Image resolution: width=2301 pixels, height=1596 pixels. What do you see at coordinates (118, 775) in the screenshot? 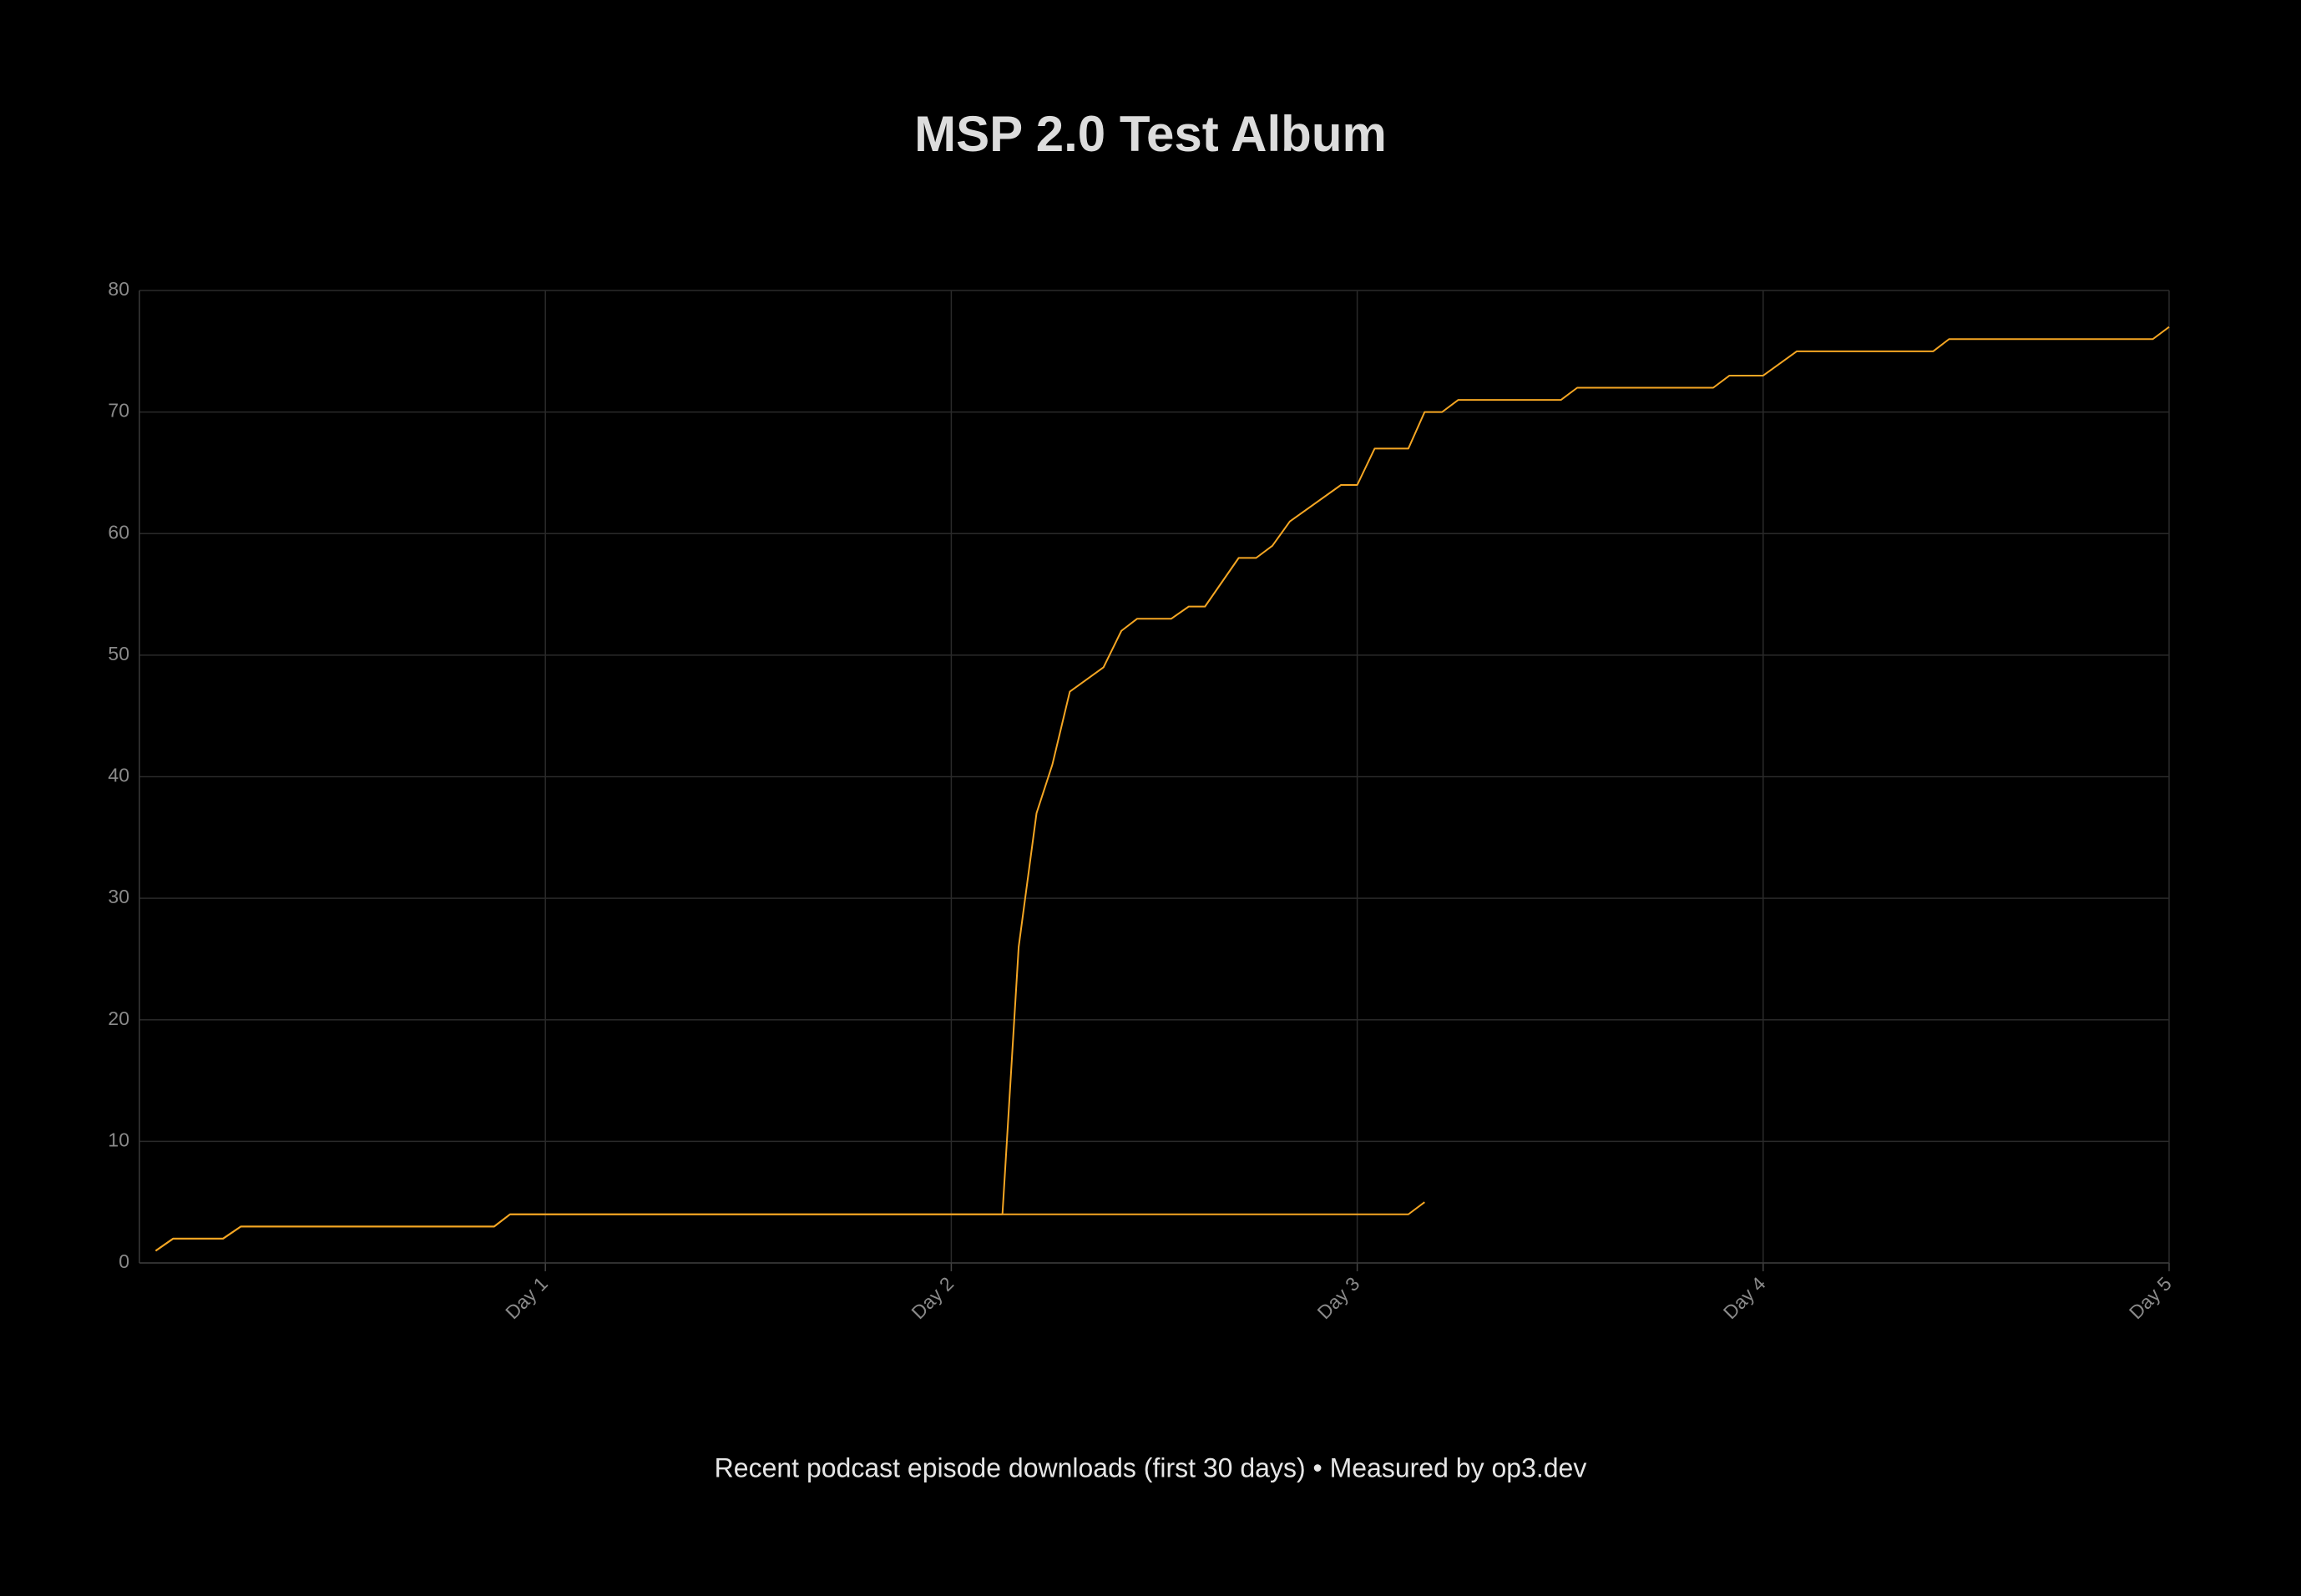
I see `y-tick-label: 40` at bounding box center [118, 775].